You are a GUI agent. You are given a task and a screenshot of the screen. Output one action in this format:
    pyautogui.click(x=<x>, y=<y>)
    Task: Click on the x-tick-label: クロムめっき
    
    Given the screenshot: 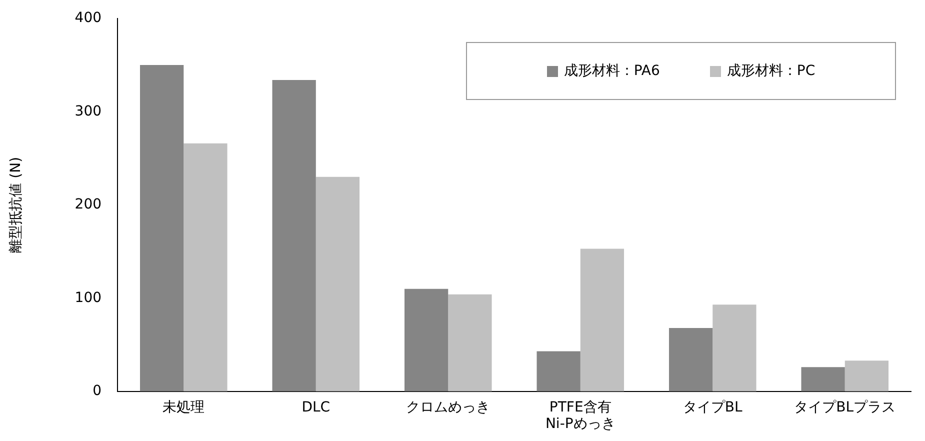 What is the action you would take?
    pyautogui.click(x=448, y=407)
    